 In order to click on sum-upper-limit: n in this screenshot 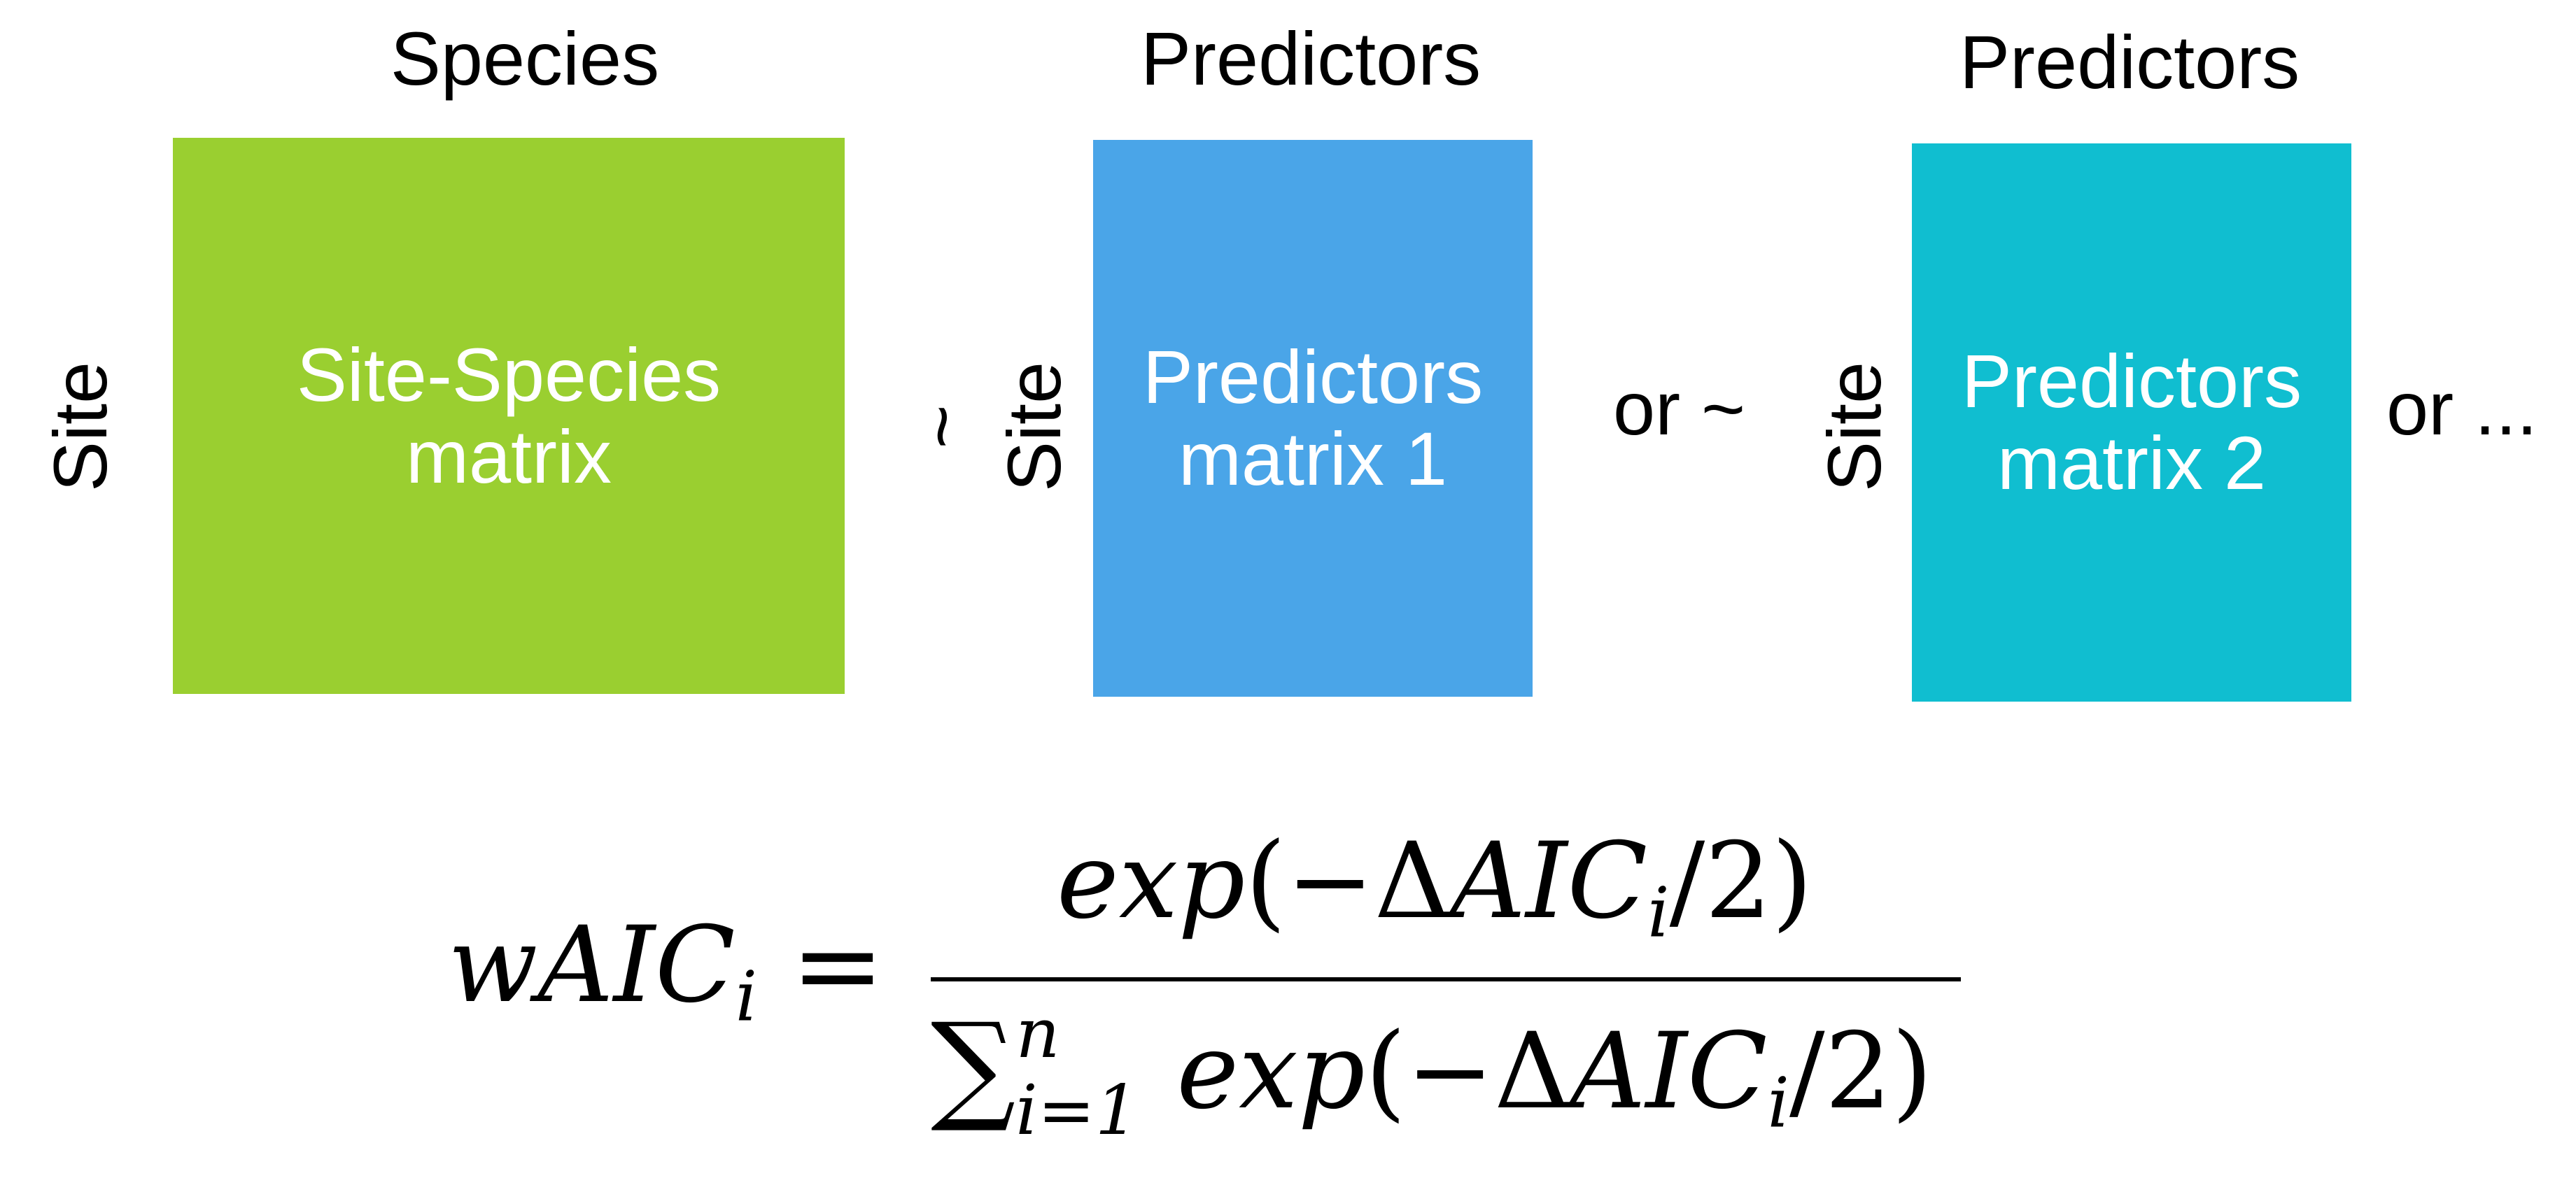, I will do `click(1037, 1034)`.